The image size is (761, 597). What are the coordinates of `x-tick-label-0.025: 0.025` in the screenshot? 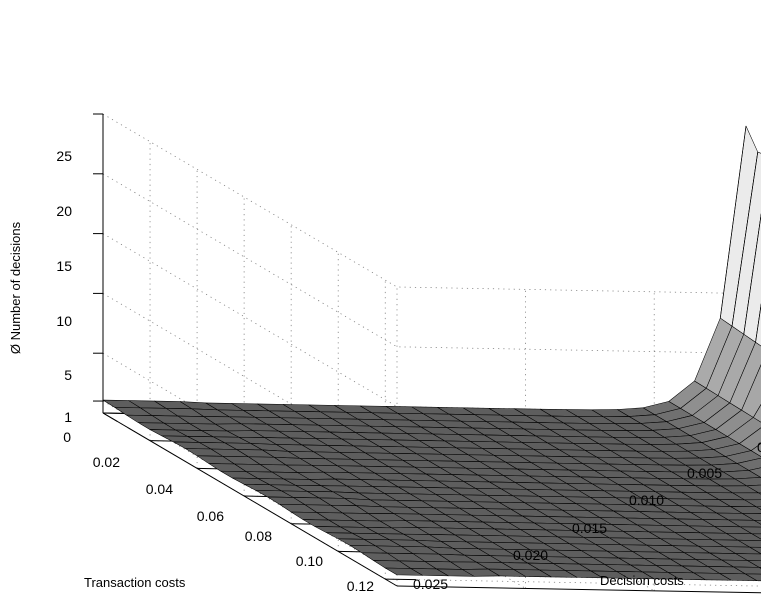 It's located at (430, 584).